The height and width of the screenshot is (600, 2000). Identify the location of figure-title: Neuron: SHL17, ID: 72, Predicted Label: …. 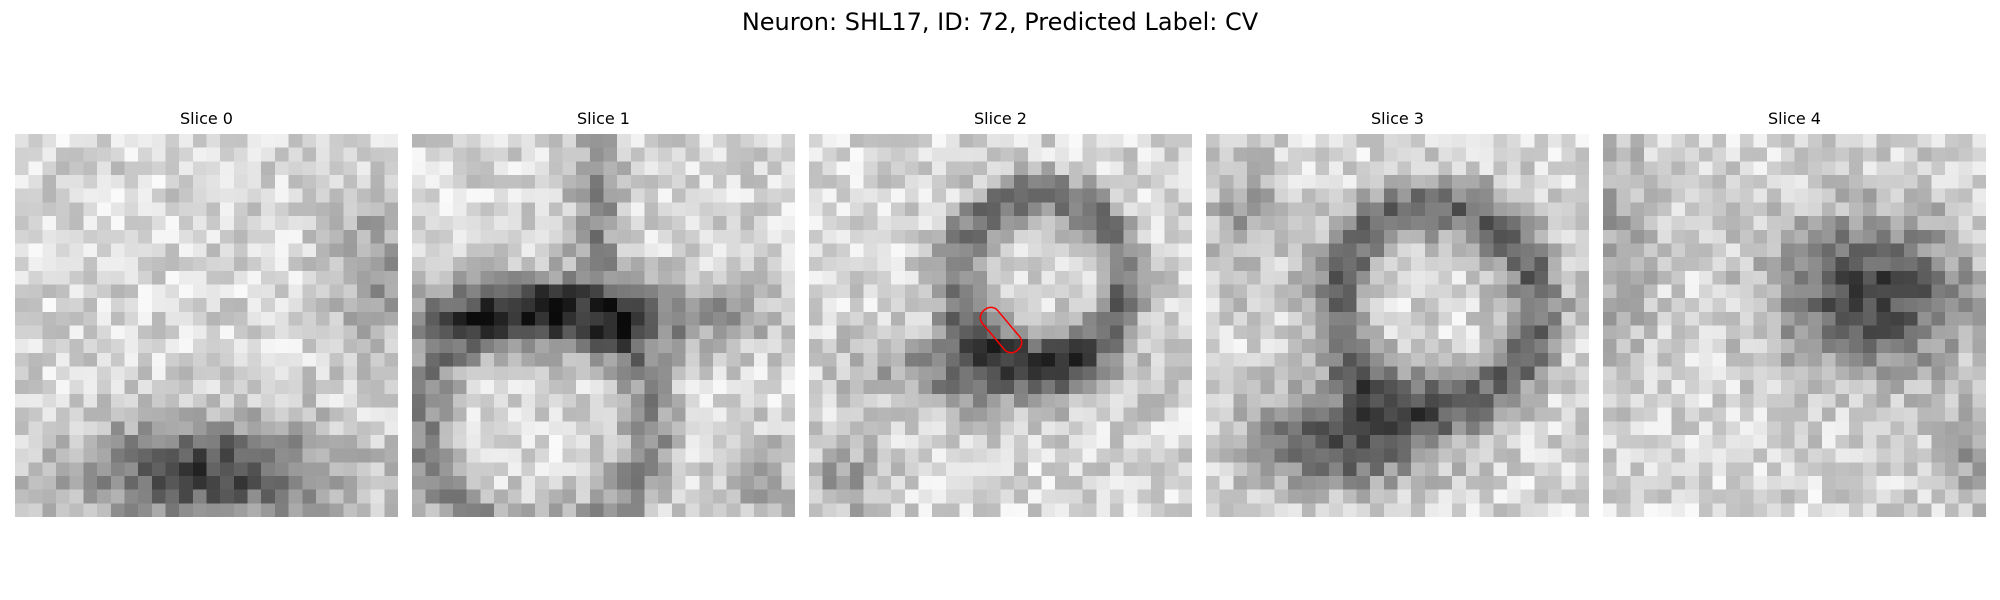
(1000, 22).